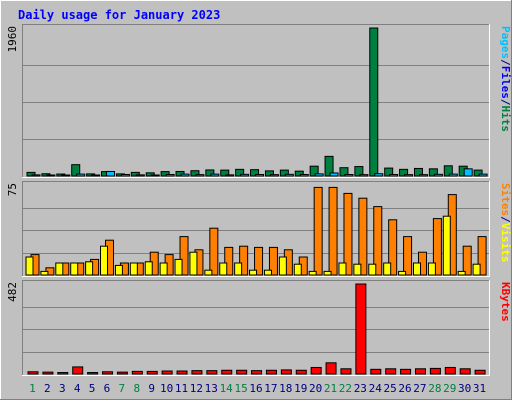  I want to click on x-tick-label: 2, so click(47, 388).